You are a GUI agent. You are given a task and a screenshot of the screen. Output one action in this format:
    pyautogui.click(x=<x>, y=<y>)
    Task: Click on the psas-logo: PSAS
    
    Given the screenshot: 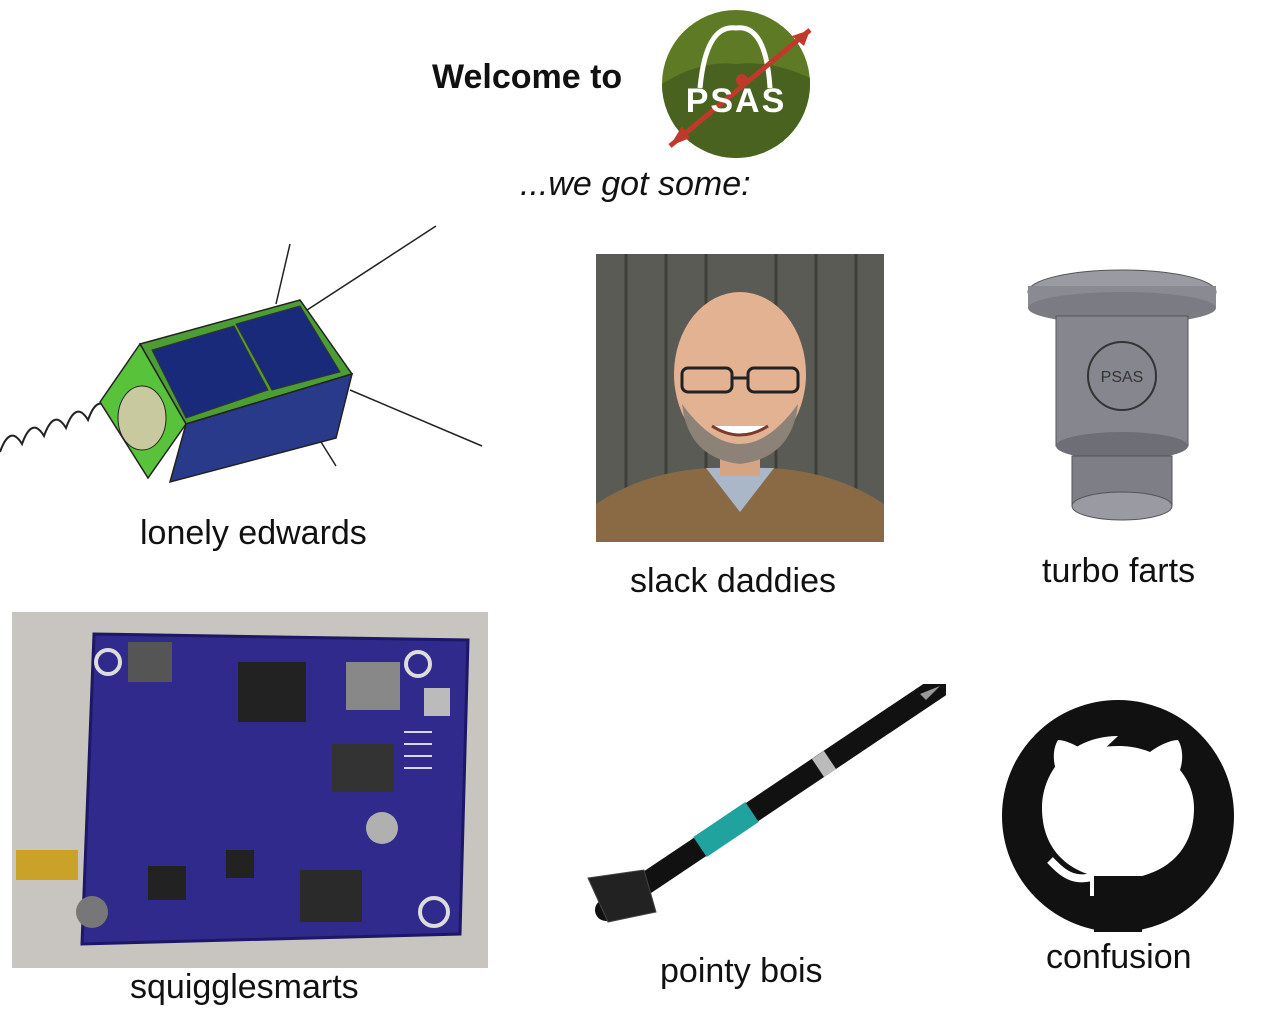 What is the action you would take?
    pyautogui.click(x=736, y=84)
    